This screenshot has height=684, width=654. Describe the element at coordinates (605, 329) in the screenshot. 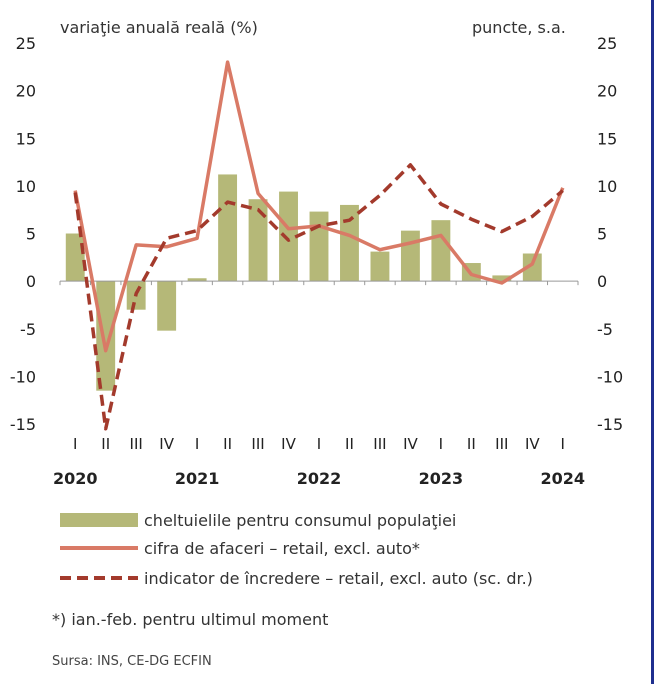

I see `y-tick-label-right: -5` at that location.